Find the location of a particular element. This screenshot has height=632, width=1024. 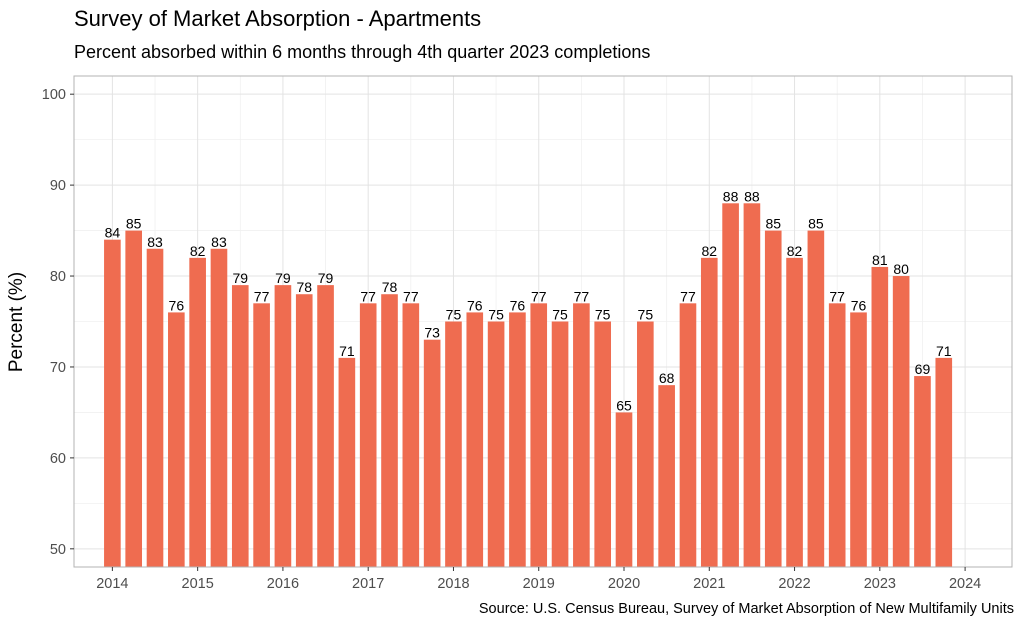

y-tick-label: 90 is located at coordinates (58, 186).